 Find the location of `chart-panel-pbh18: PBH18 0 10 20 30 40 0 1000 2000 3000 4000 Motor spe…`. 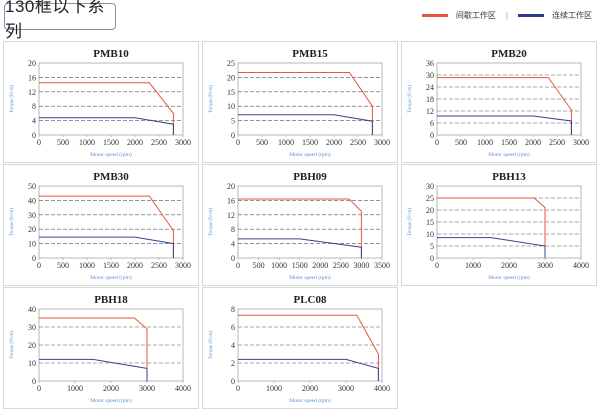

chart-panel-pbh18: PBH18 0 10 20 30 40 0 1000 2000 3000 4000 Motor spe… is located at coordinates (101, 348).